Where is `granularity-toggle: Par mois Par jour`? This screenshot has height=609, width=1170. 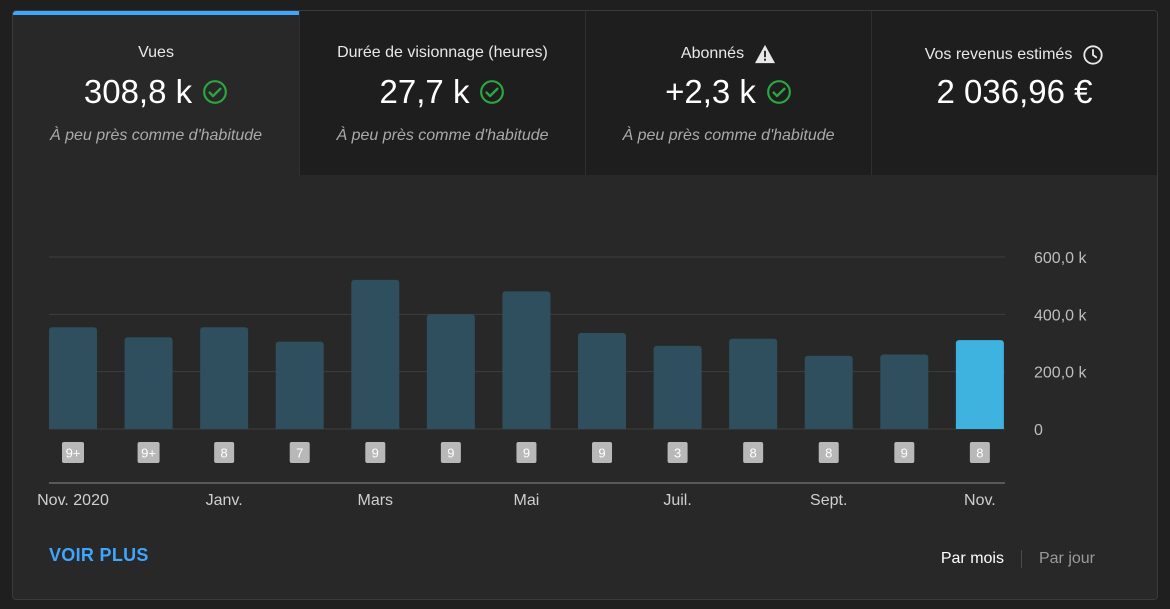 granularity-toggle: Par mois Par jour is located at coordinates (1018, 559).